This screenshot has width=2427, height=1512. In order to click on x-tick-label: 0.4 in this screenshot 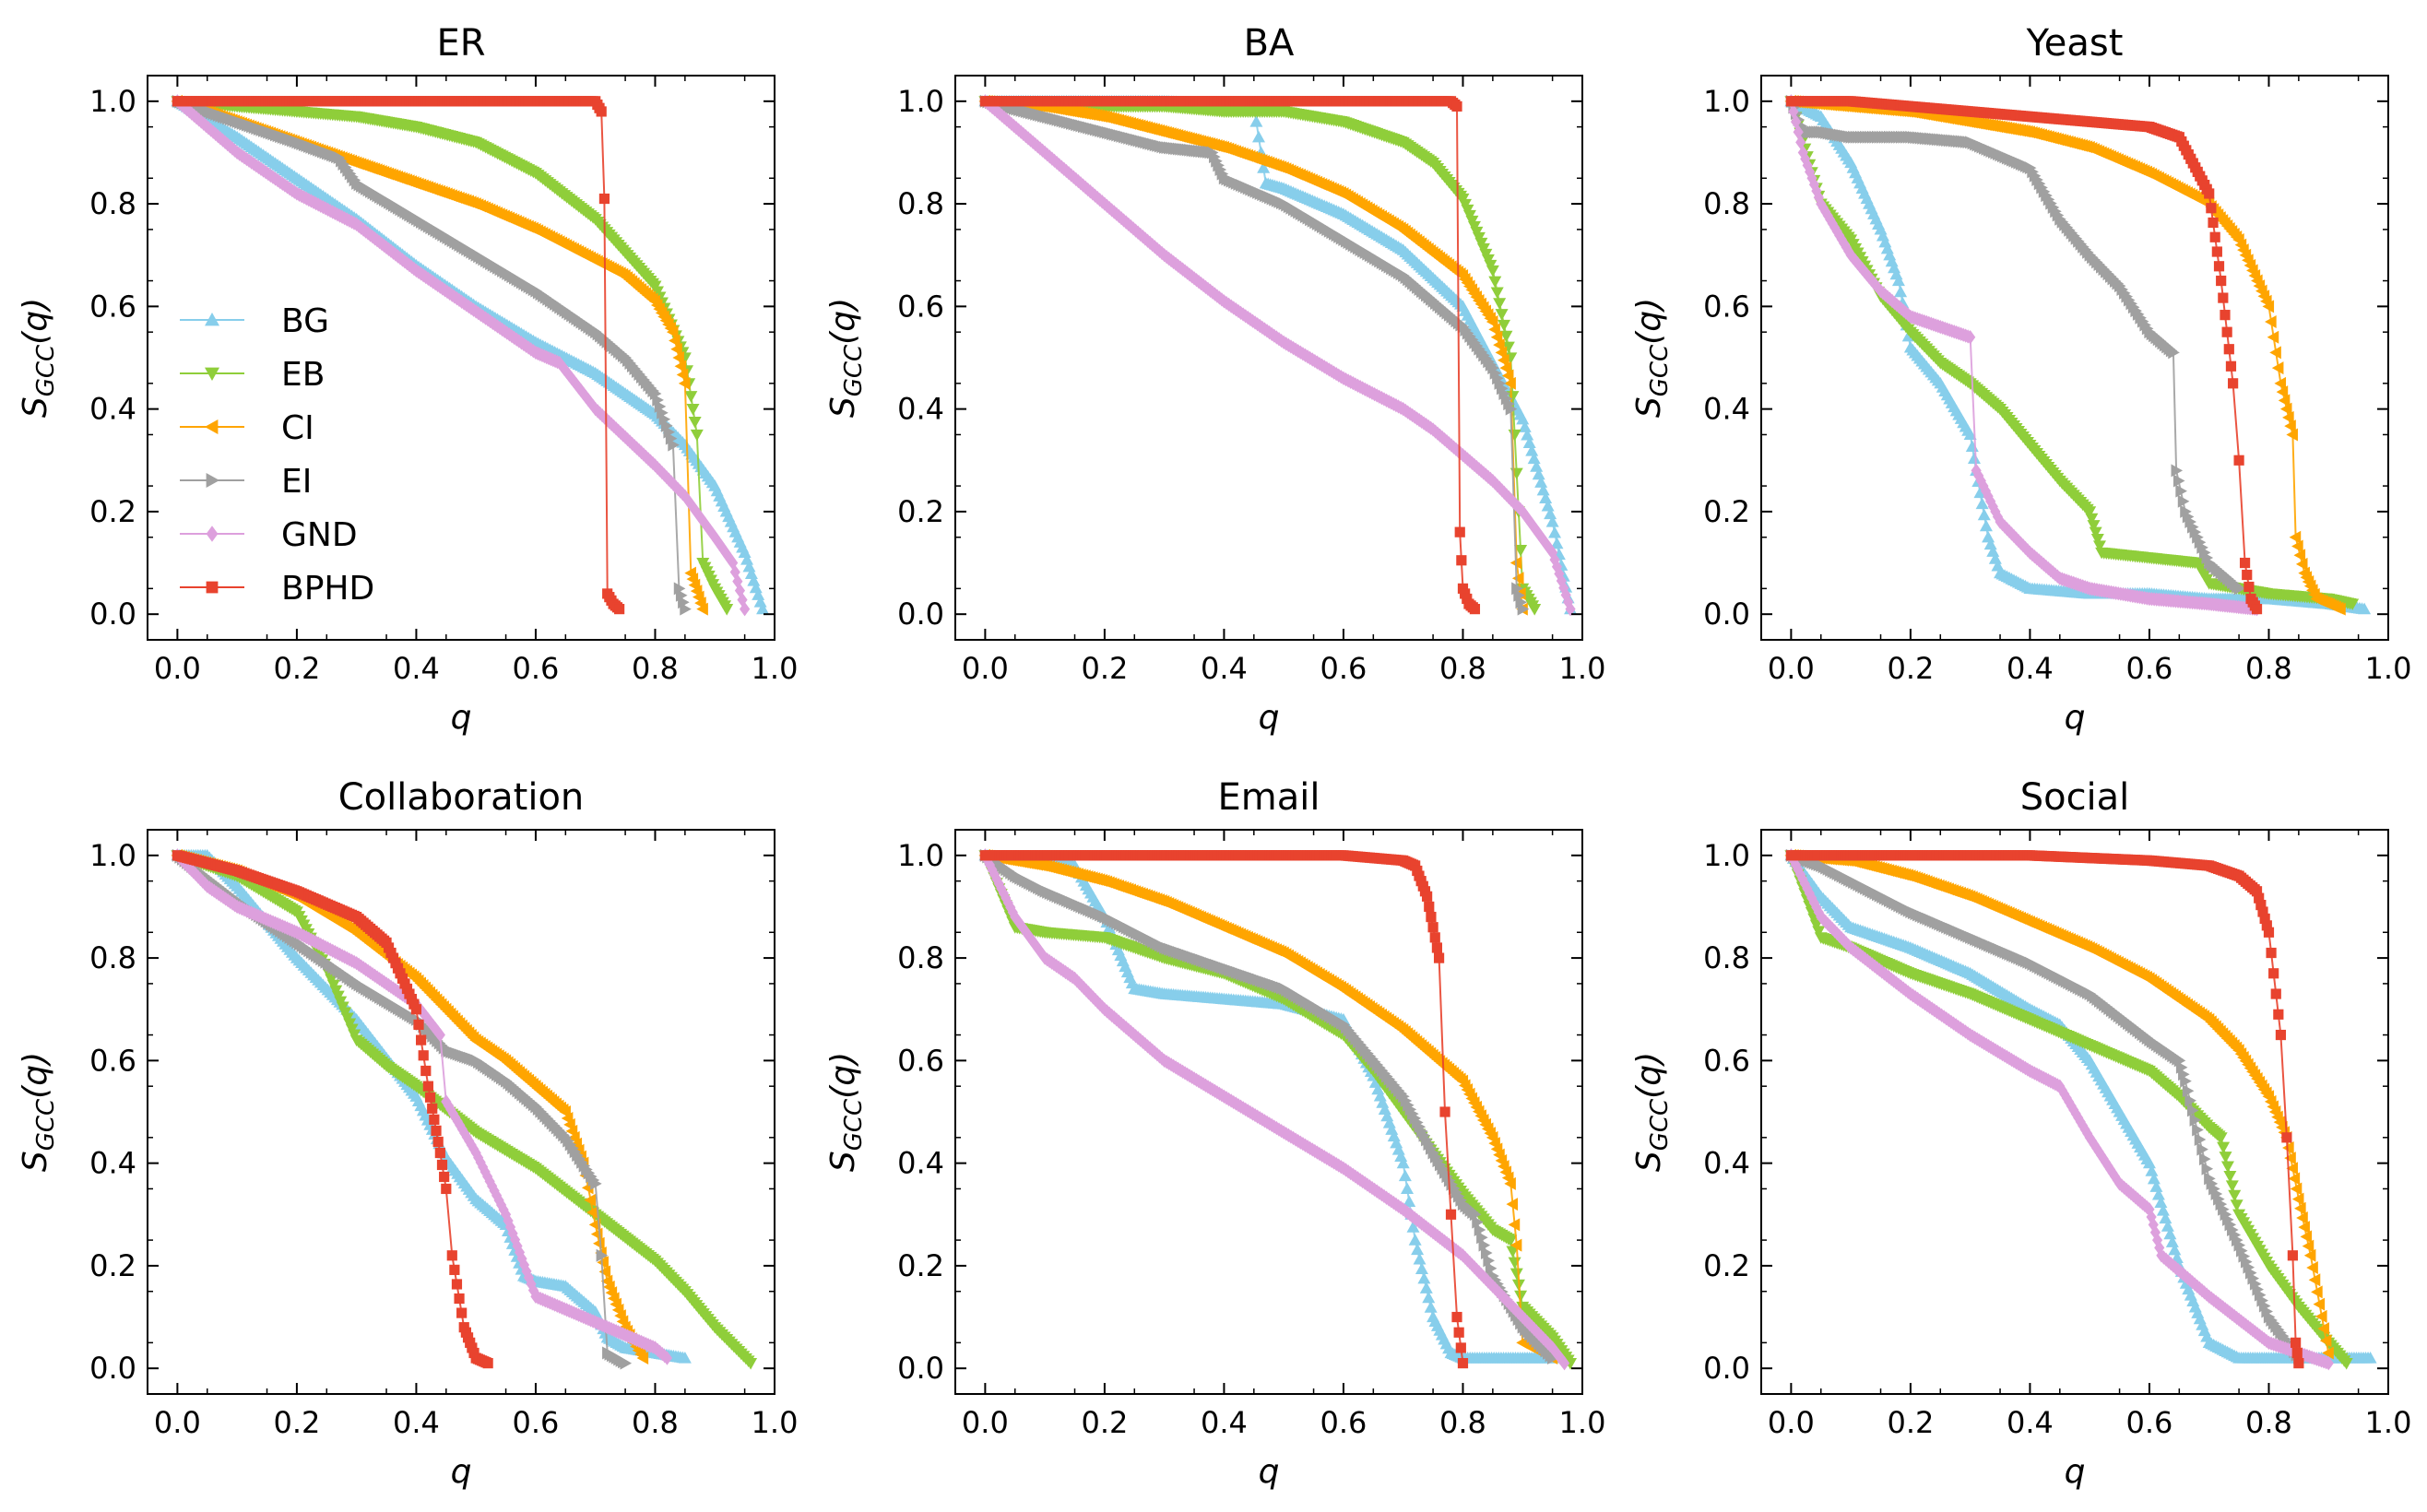, I will do `click(416, 668)`.